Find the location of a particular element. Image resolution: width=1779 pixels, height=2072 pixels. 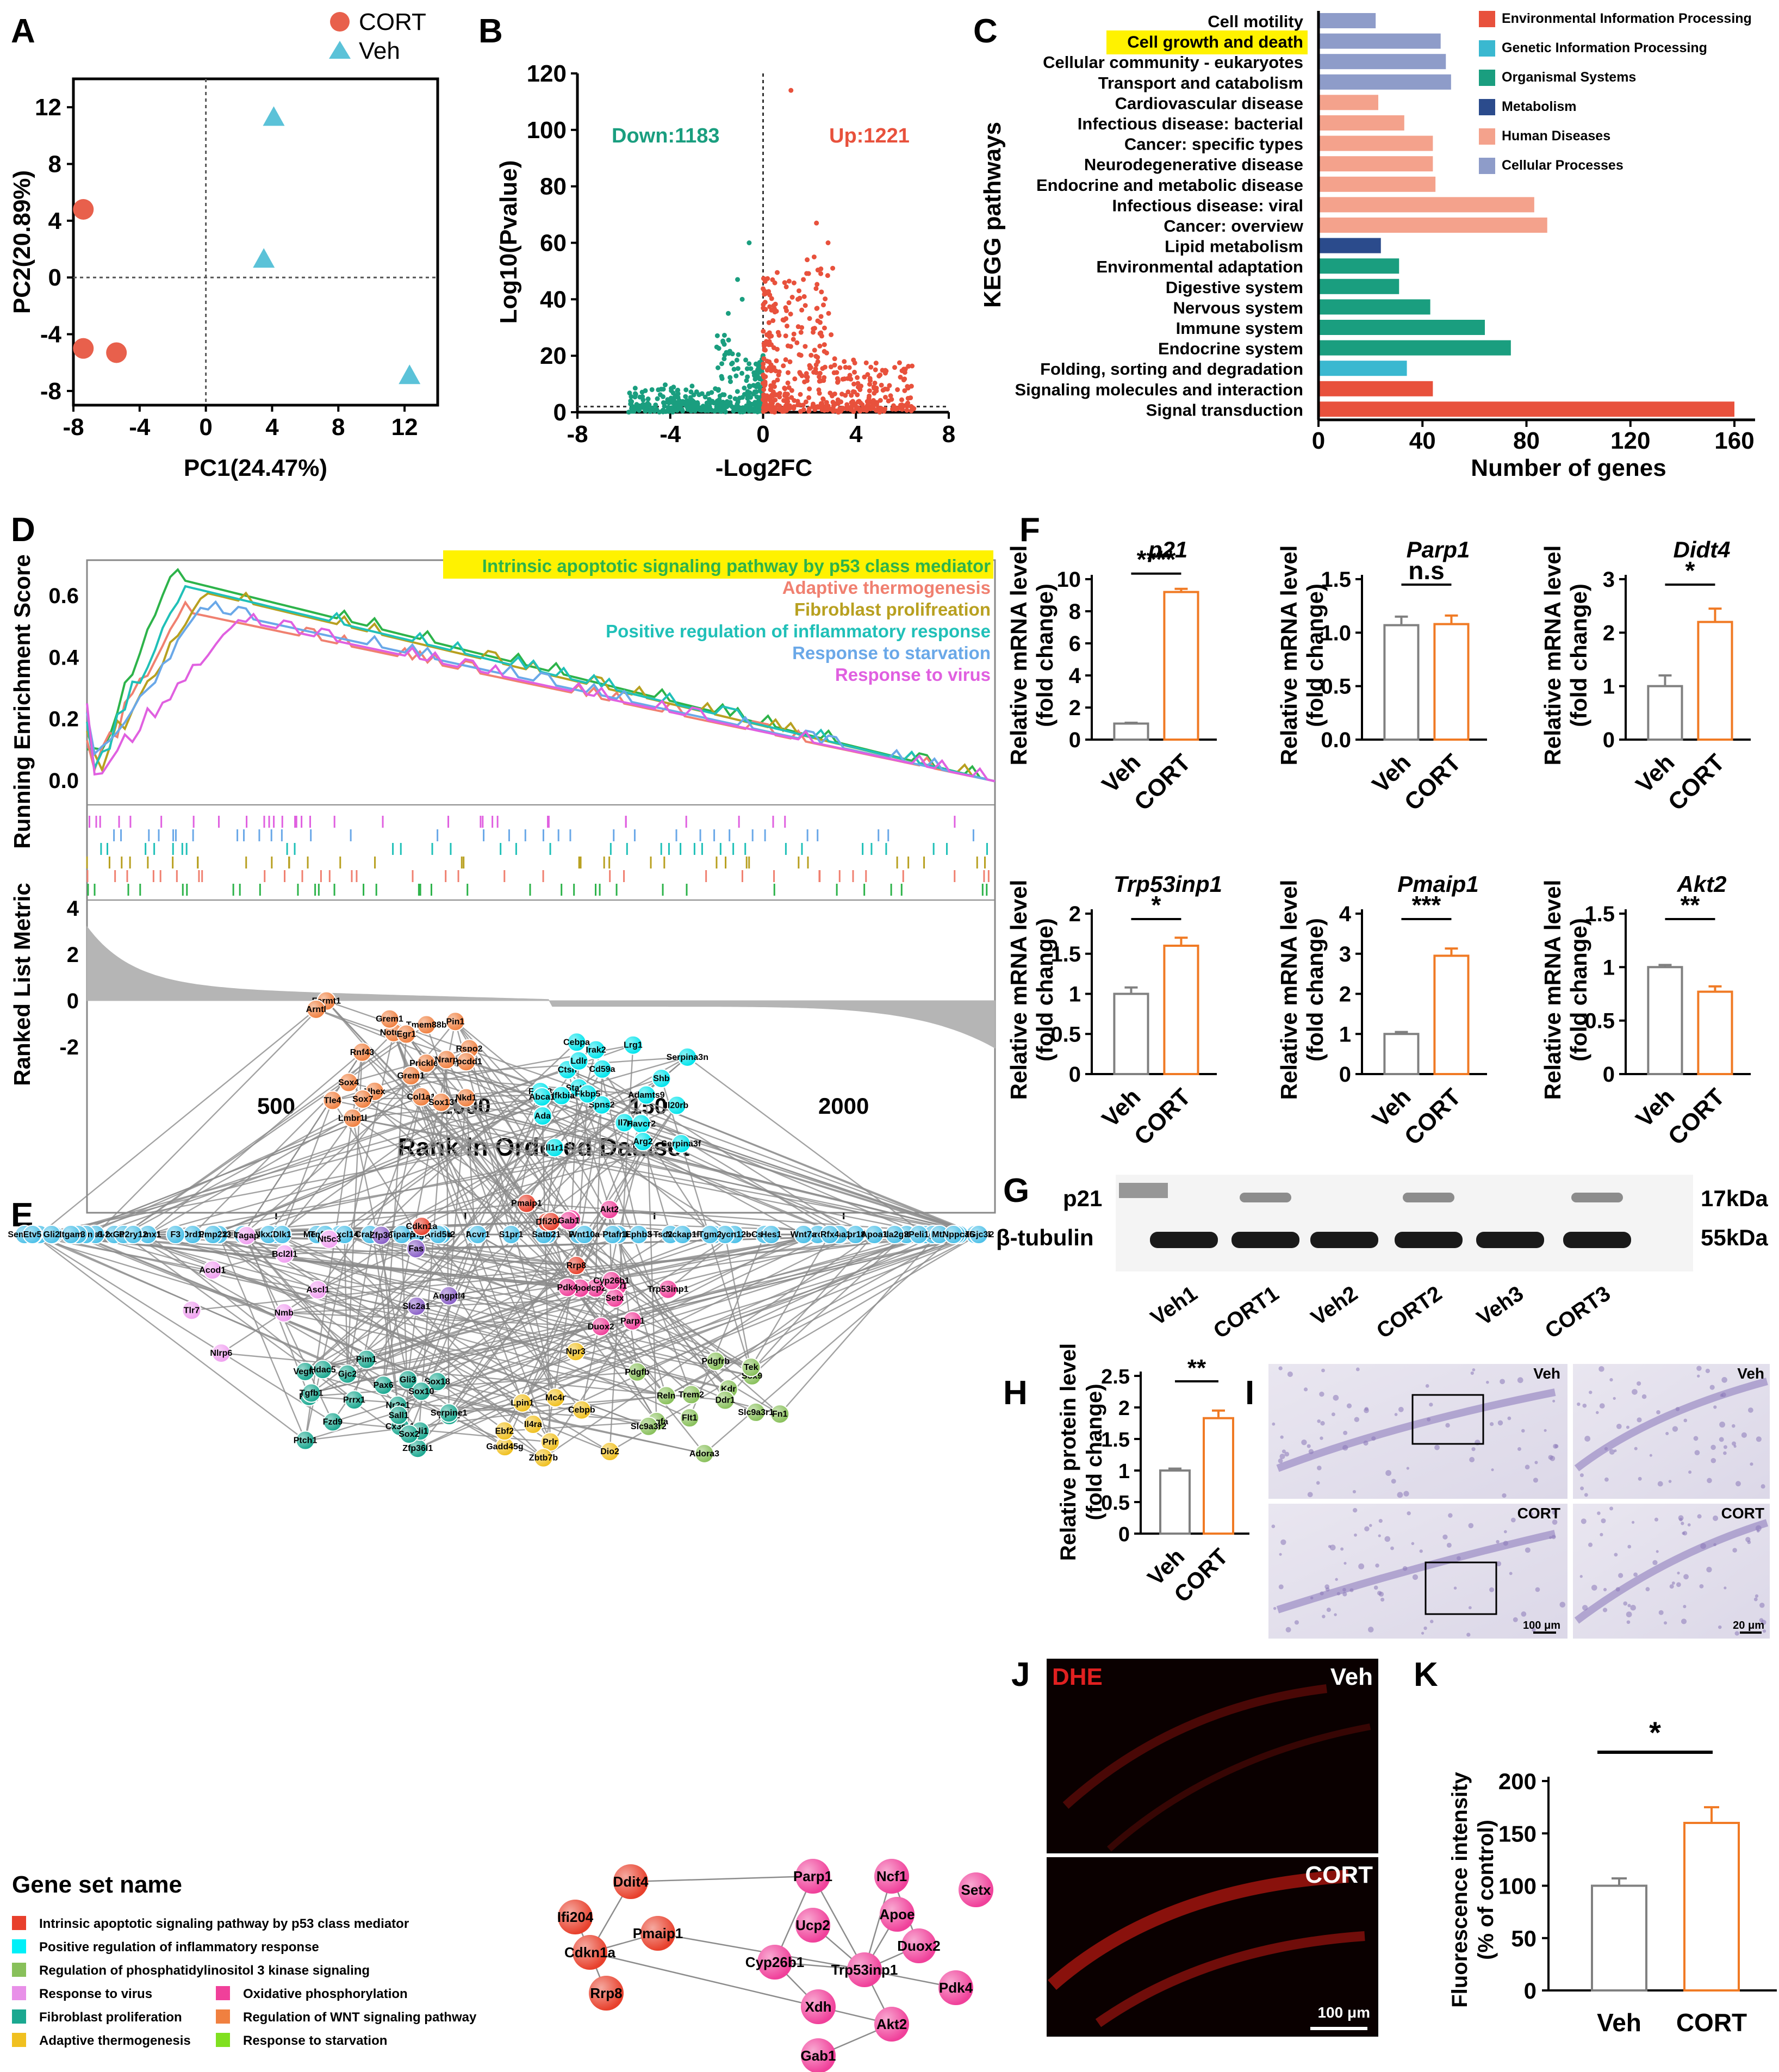

mrna-sig: *** is located at coordinates (1426, 905).